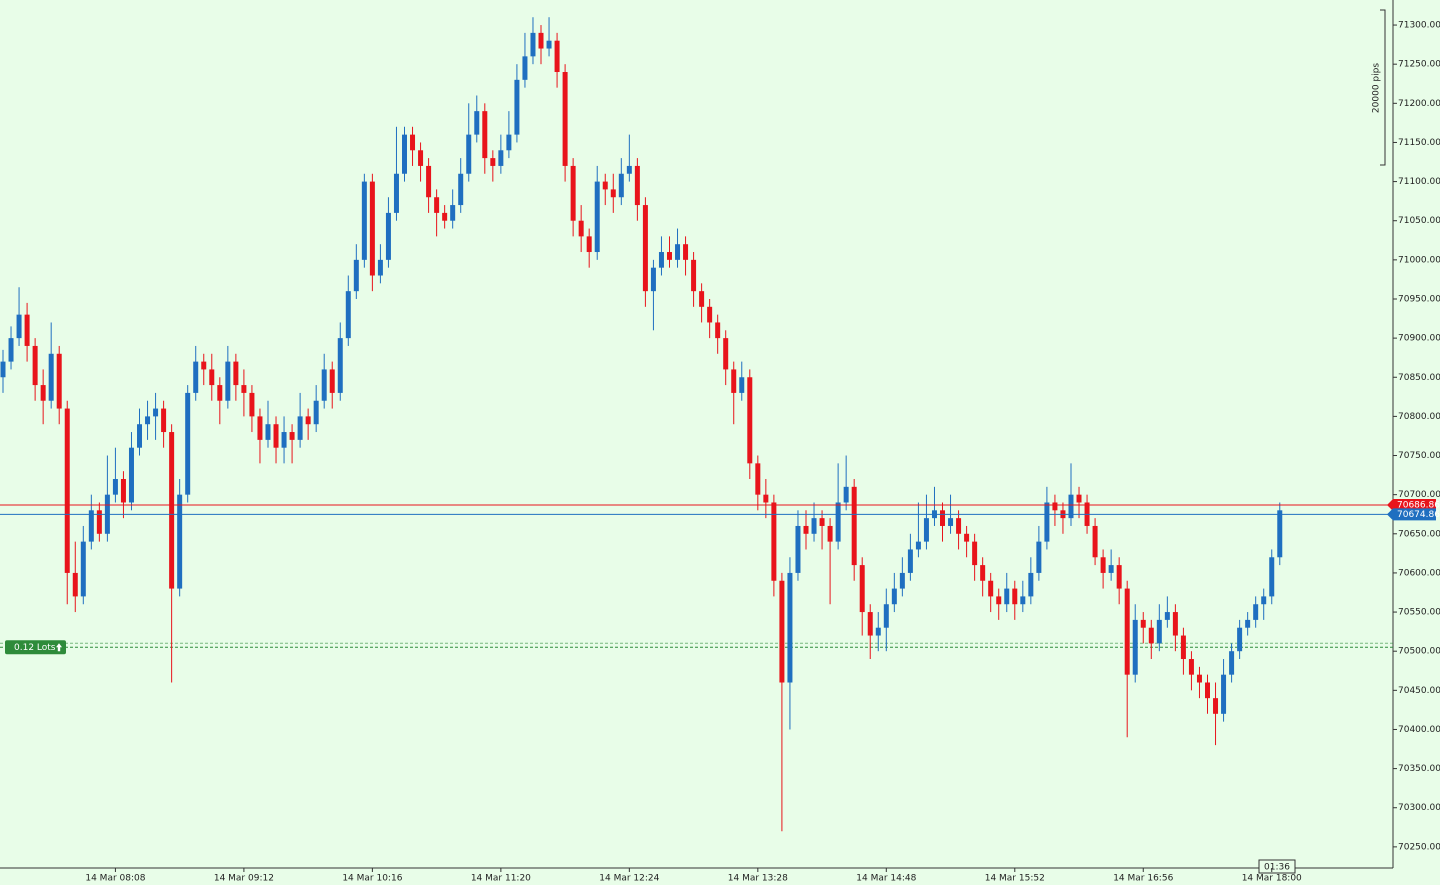 The width and height of the screenshot is (1440, 885). I want to click on x-tick-label: 14 Mar 09:12, so click(244, 879).